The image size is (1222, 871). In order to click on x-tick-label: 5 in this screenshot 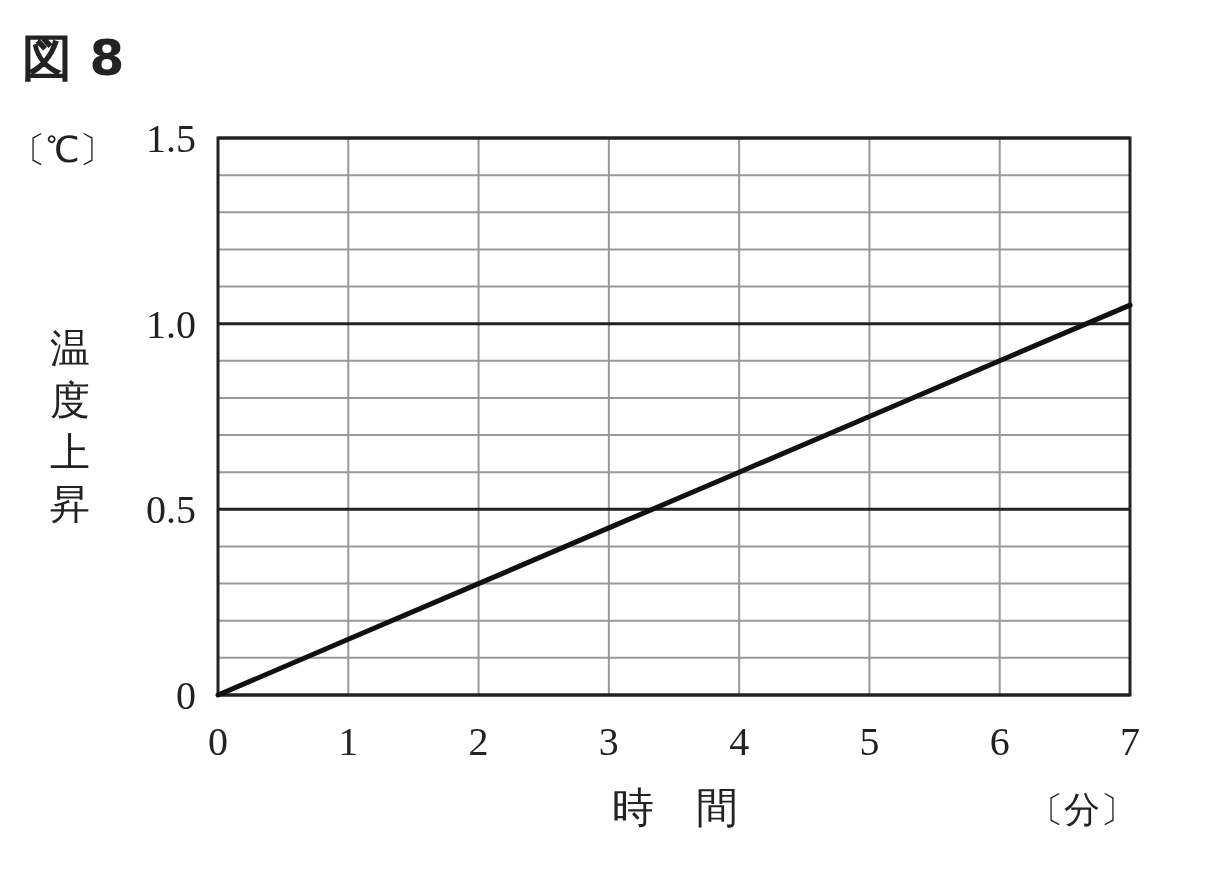, I will do `click(869, 741)`.